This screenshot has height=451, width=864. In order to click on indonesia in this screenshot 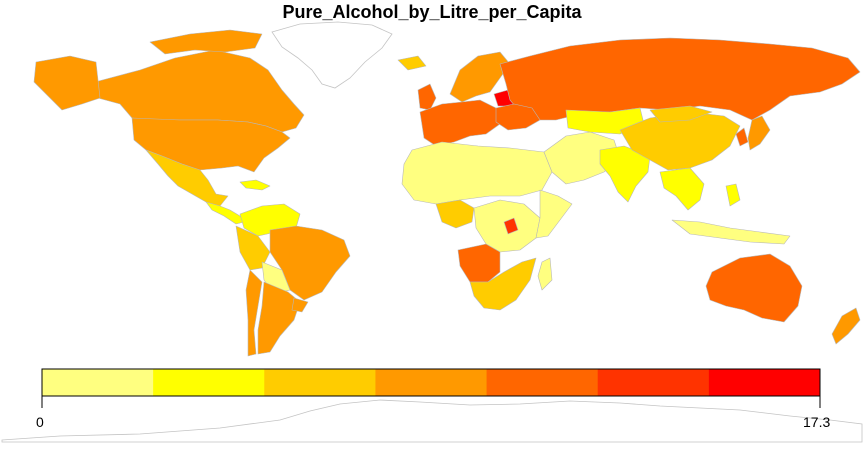, I will do `click(731, 232)`.